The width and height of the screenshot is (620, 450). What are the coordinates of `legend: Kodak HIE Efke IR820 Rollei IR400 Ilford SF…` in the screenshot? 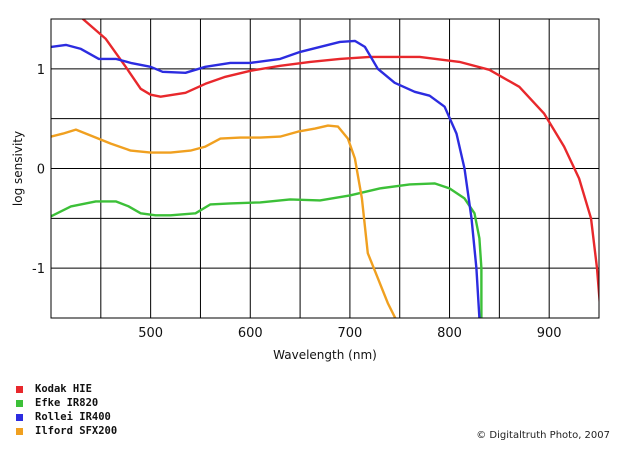 It's located at (66, 410).